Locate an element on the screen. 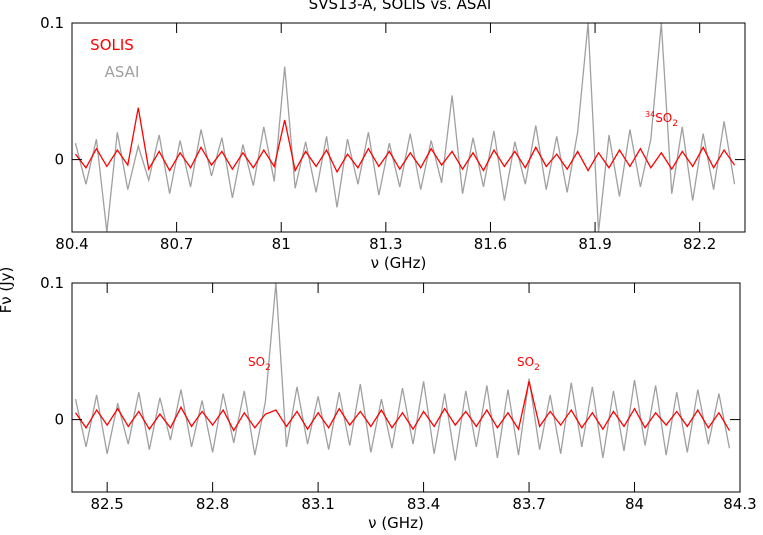 Image resolution: width=763 pixels, height=535 pixels. x-tick-label: 82.2 is located at coordinates (699, 244).